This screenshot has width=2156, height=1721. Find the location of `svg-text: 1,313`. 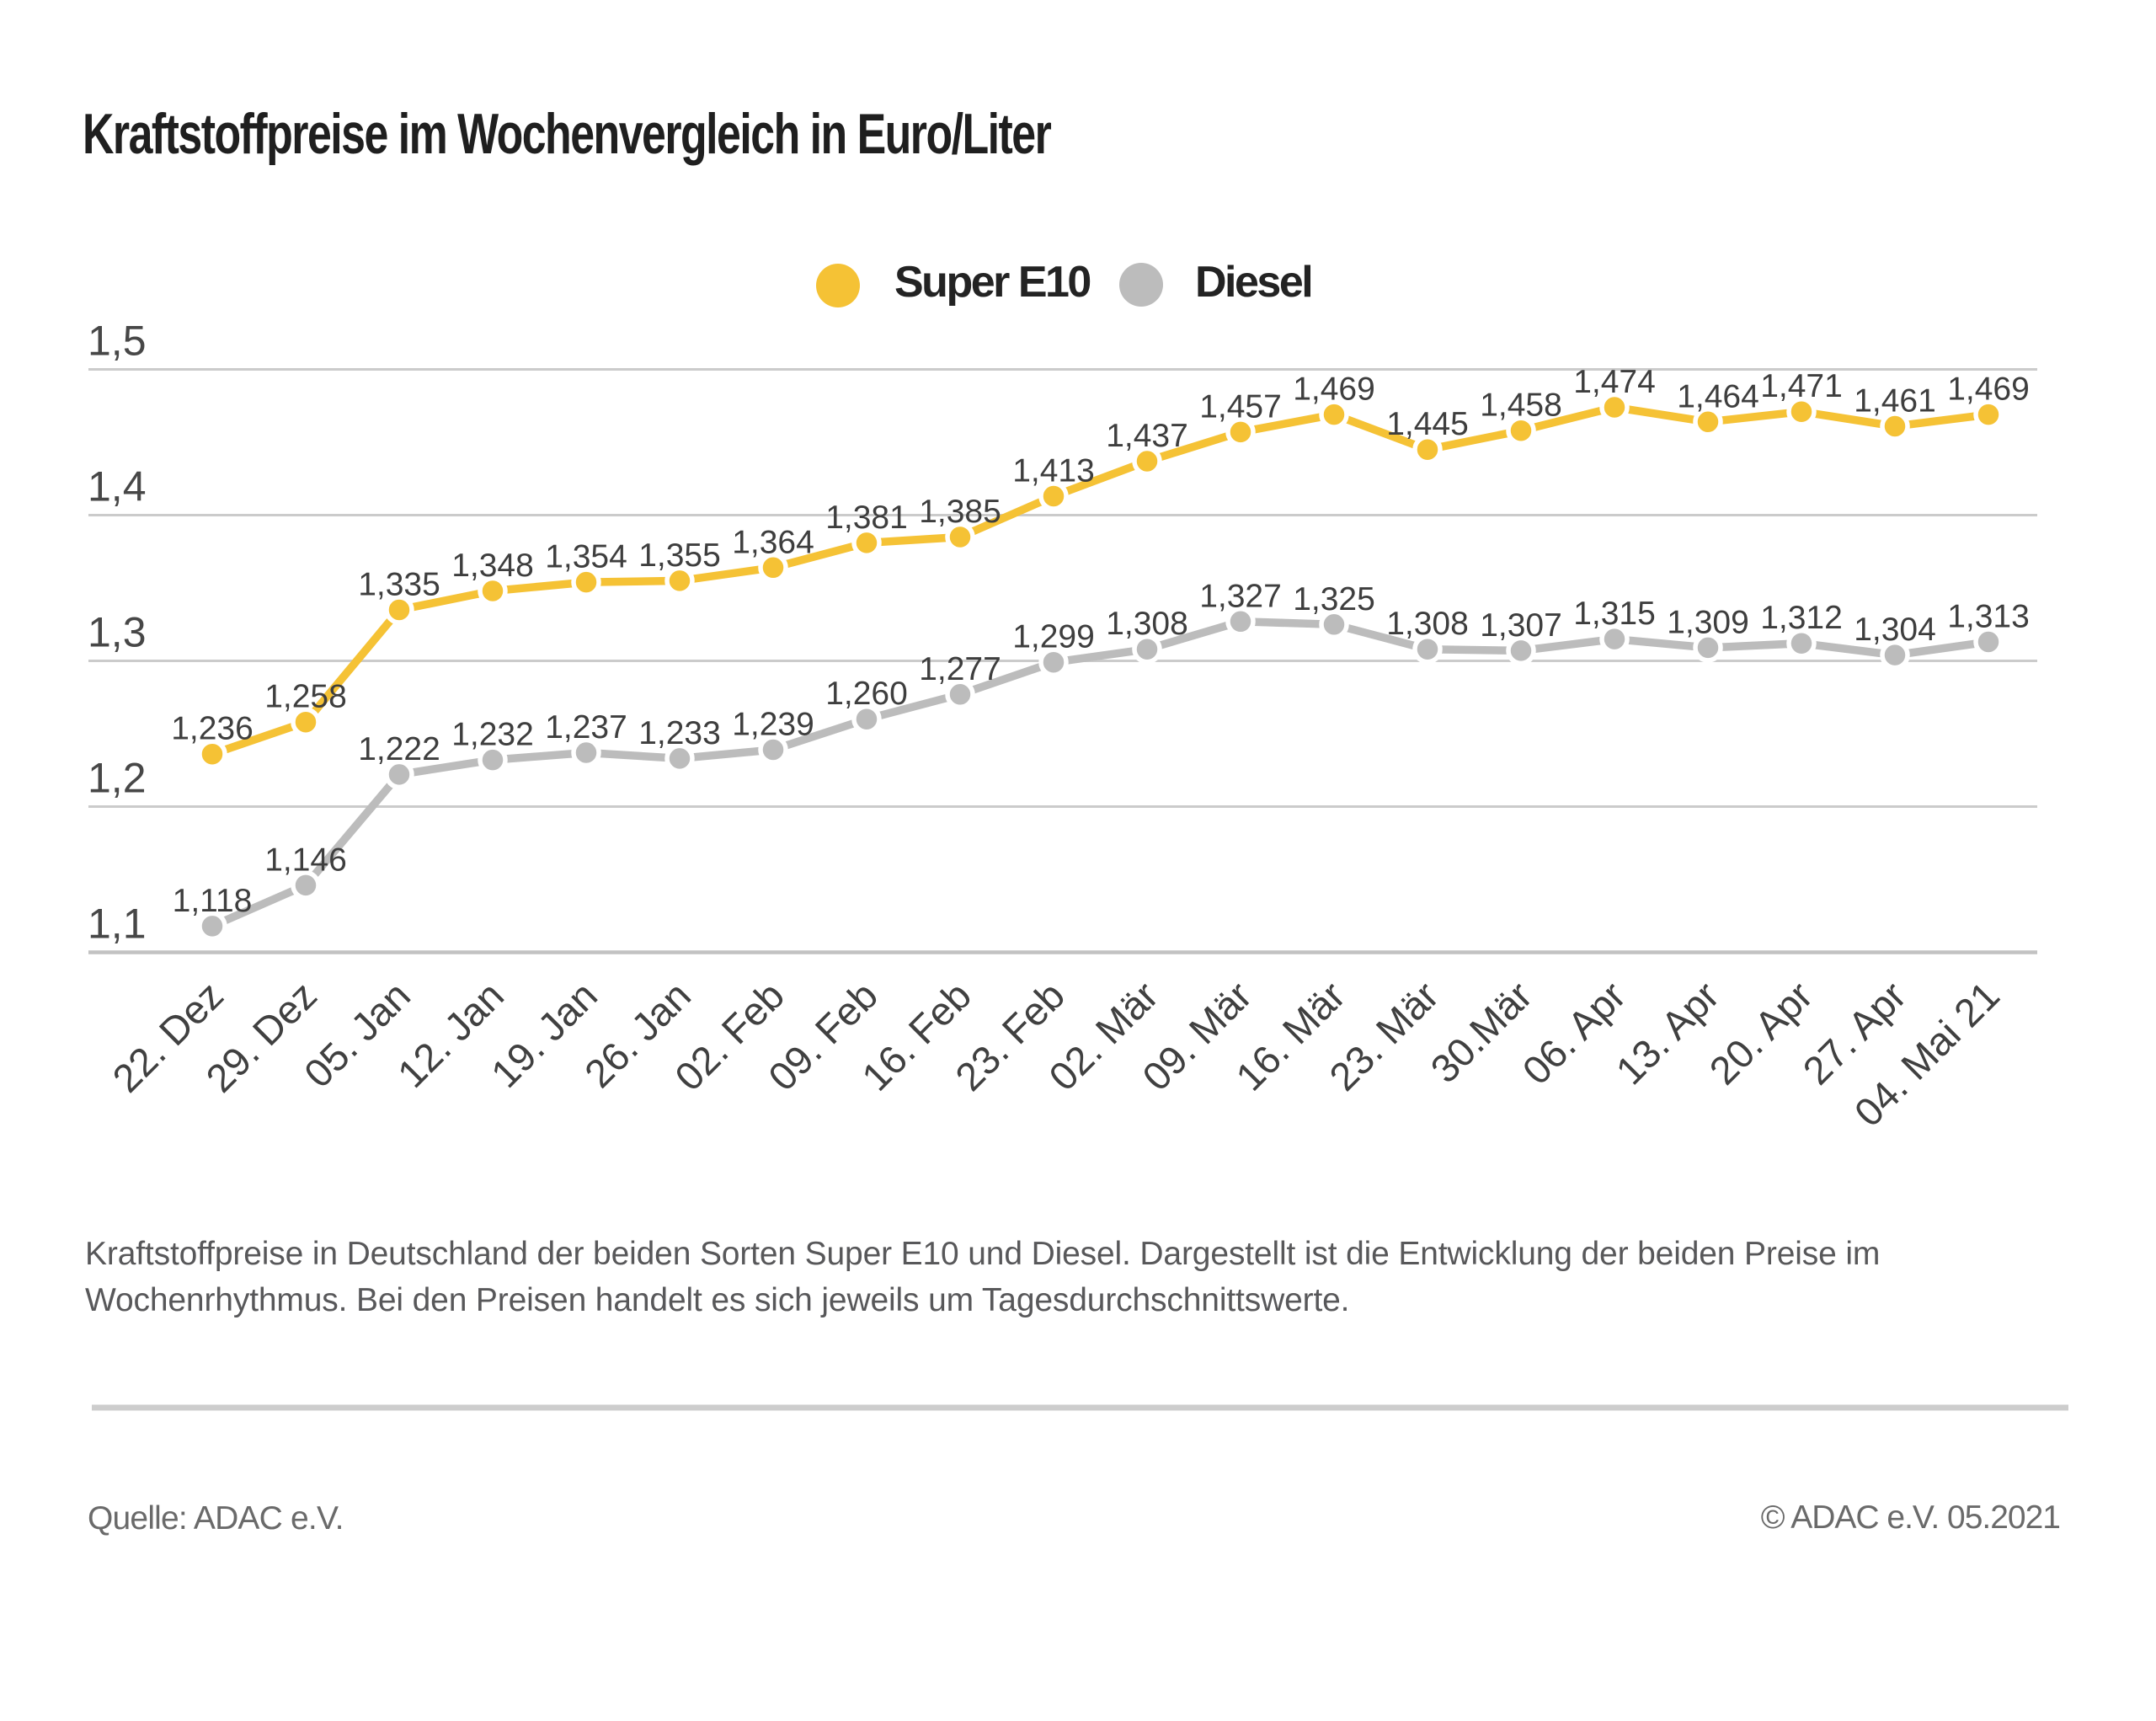

svg-text: 1,313 is located at coordinates (1988, 617).